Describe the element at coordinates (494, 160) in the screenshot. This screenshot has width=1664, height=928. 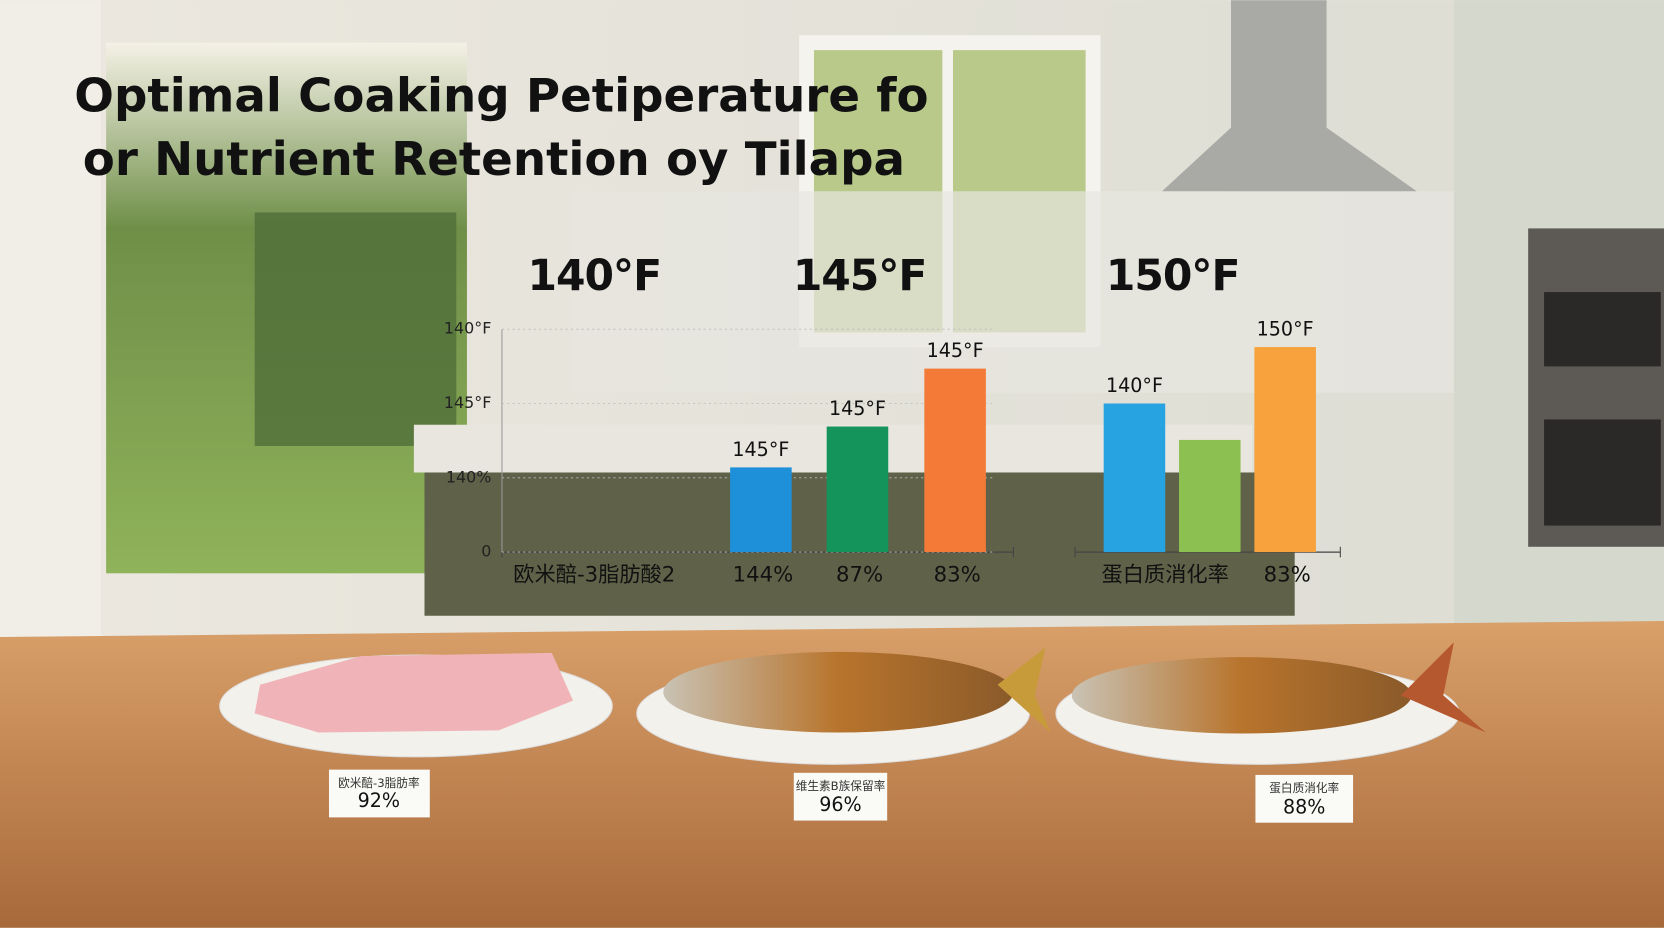
I see `title-line: or Nutrient Retention oy Tilapa` at that location.